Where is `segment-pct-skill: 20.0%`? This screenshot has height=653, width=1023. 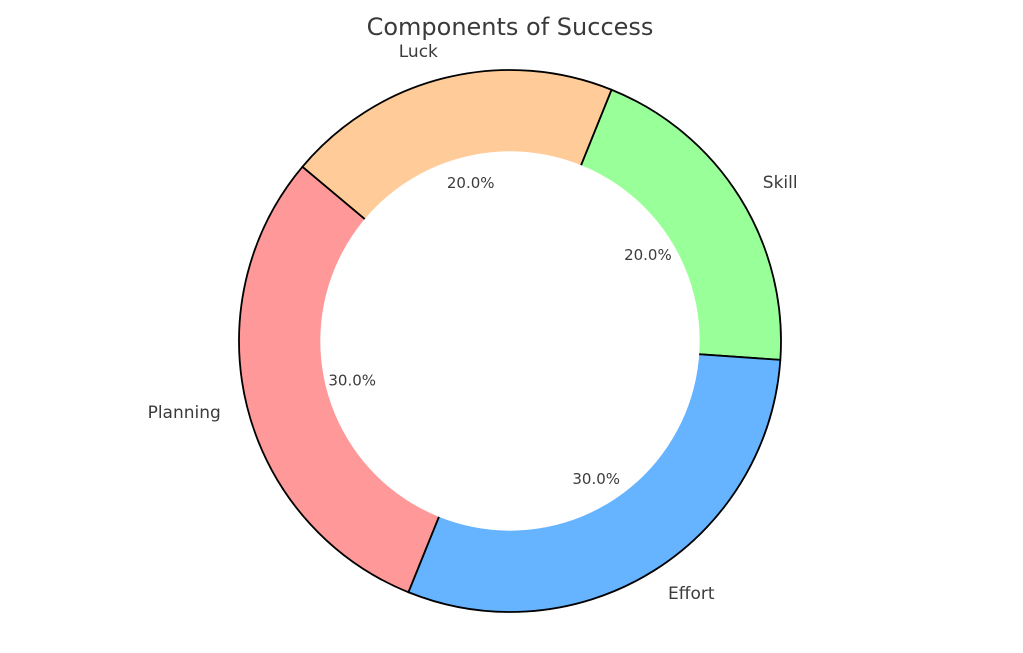
segment-pct-skill: 20.0% is located at coordinates (648, 255).